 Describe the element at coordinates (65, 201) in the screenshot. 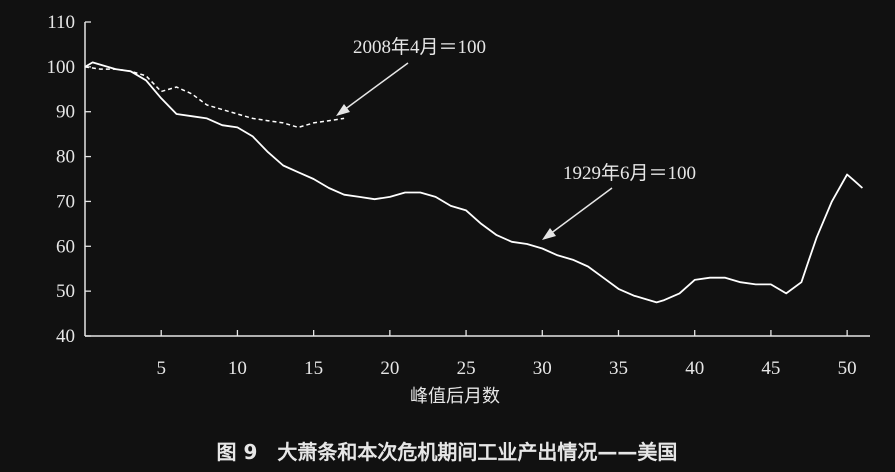

I see `y-tick-label: 70` at that location.